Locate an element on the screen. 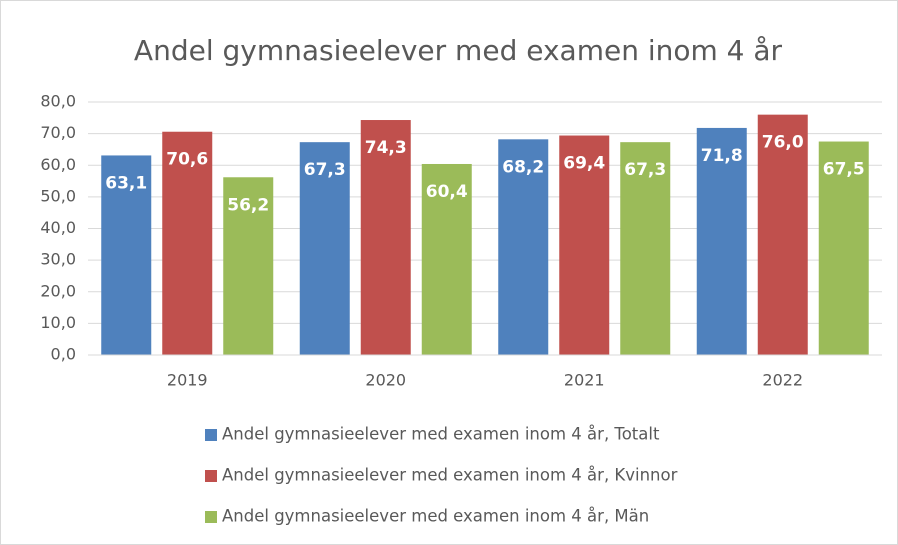 The height and width of the screenshot is (545, 898). value-label: 60,4 is located at coordinates (447, 192).